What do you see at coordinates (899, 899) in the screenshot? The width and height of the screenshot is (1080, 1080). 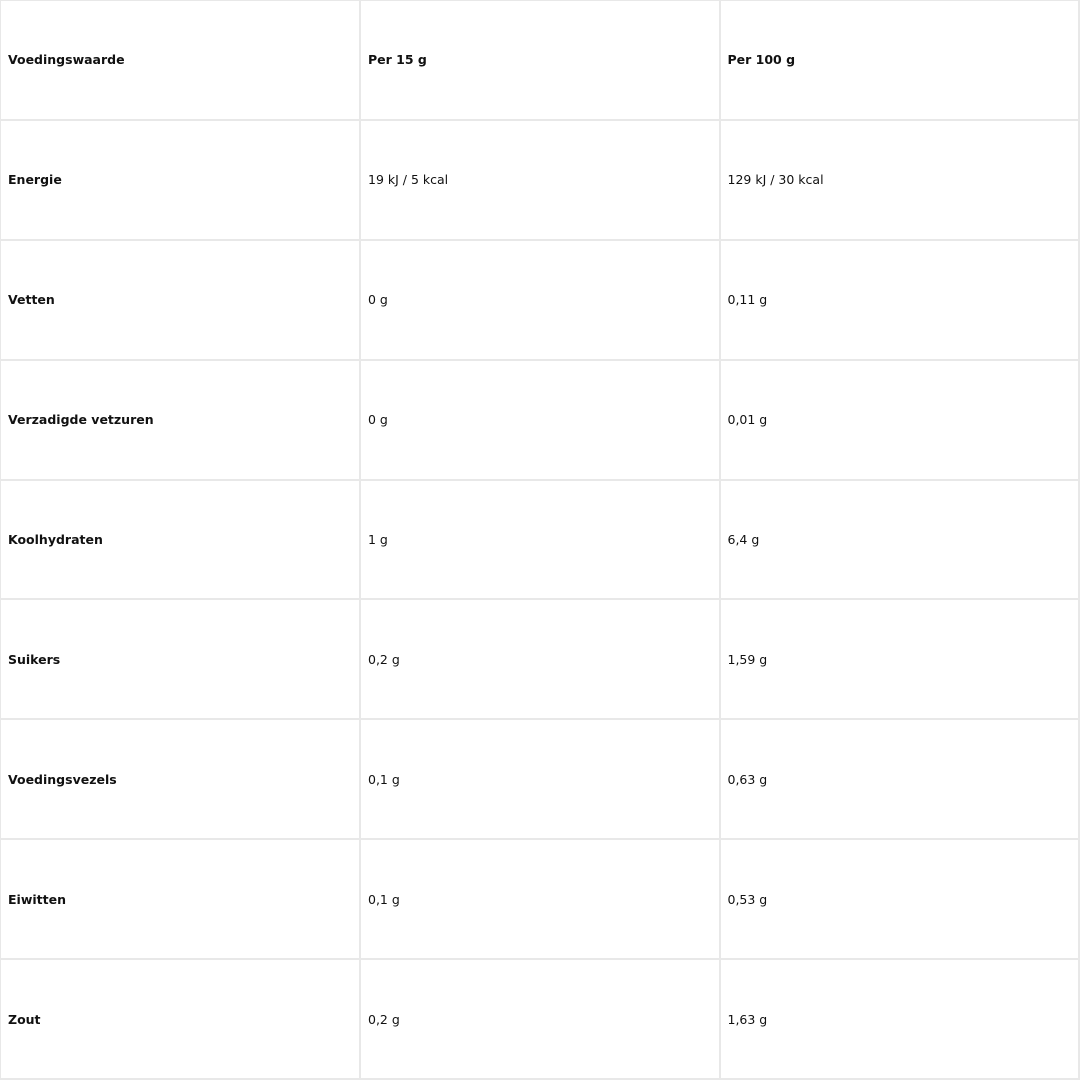 I see `value-per-100g: 0,53 g` at bounding box center [899, 899].